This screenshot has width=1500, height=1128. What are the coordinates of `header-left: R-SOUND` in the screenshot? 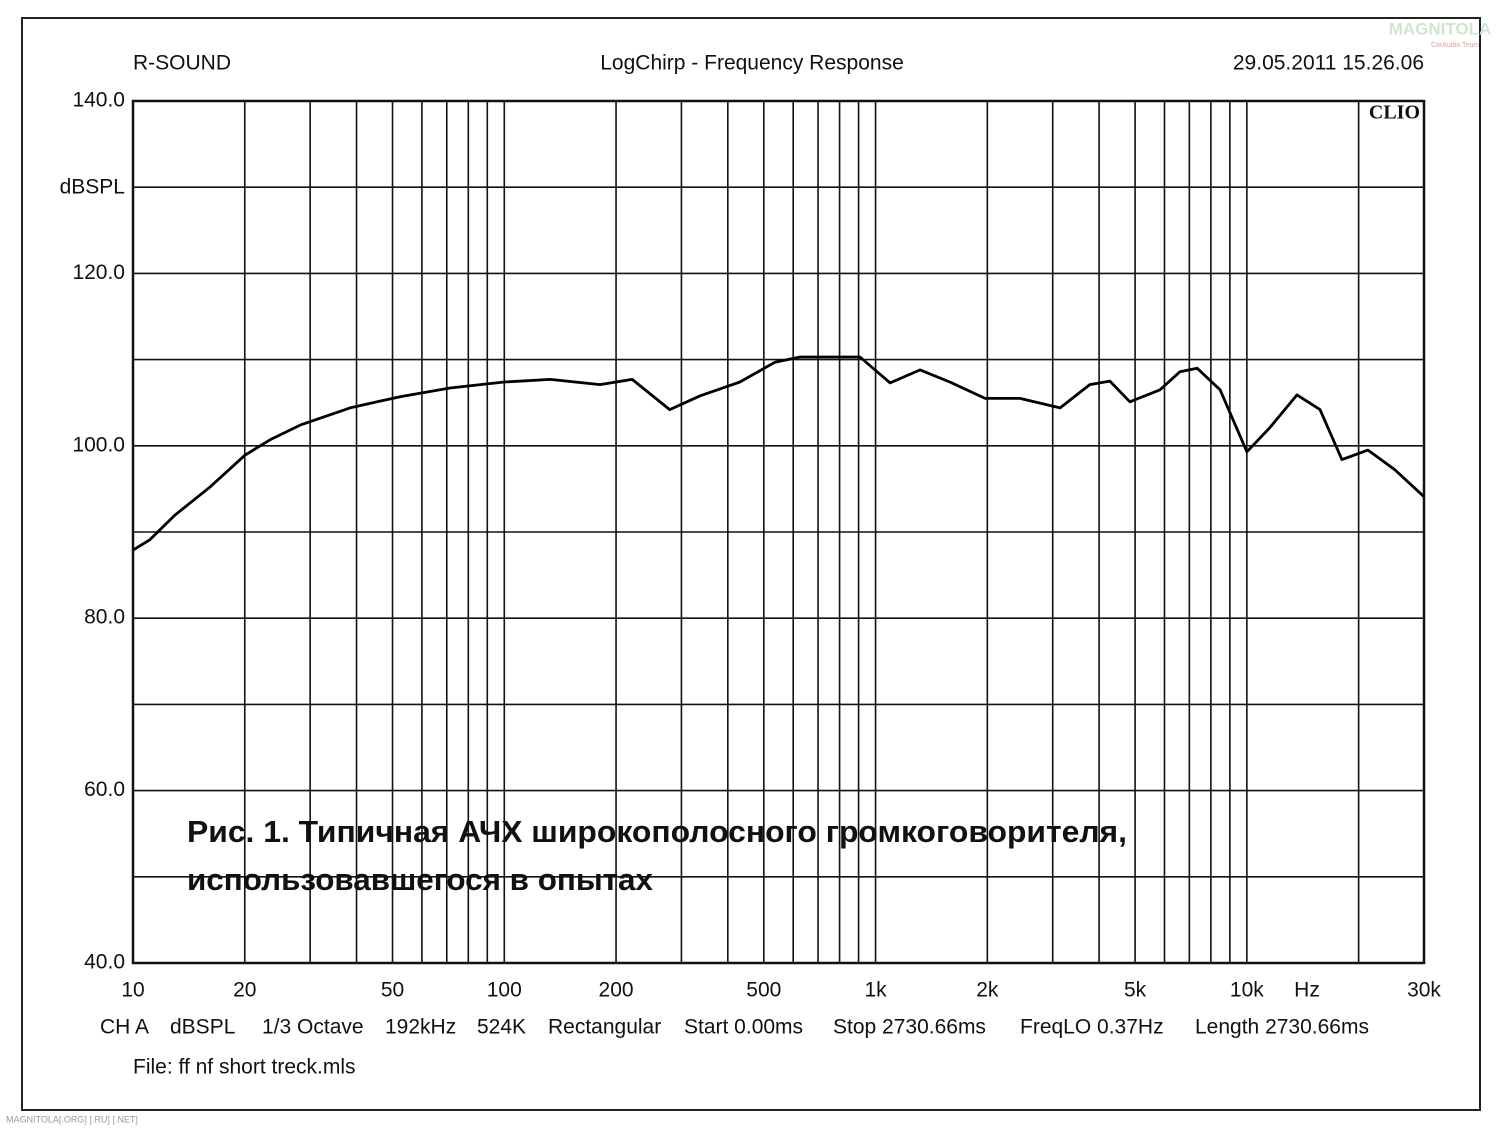 It's located at (182, 63).